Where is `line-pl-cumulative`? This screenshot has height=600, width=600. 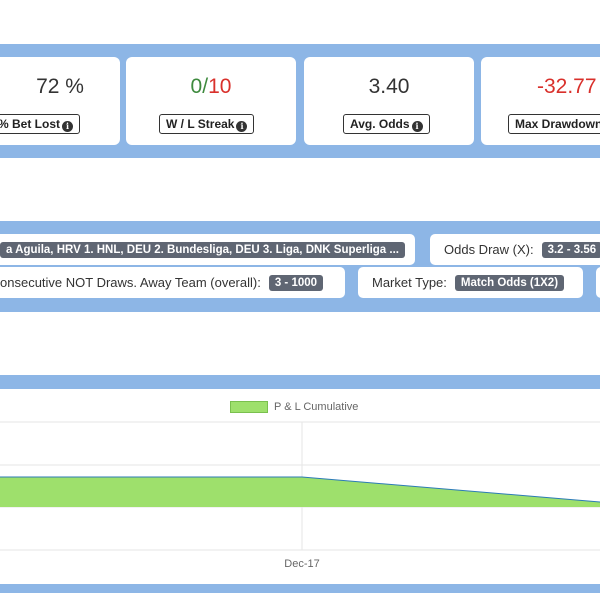
line-pl-cumulative is located at coordinates (300, 489).